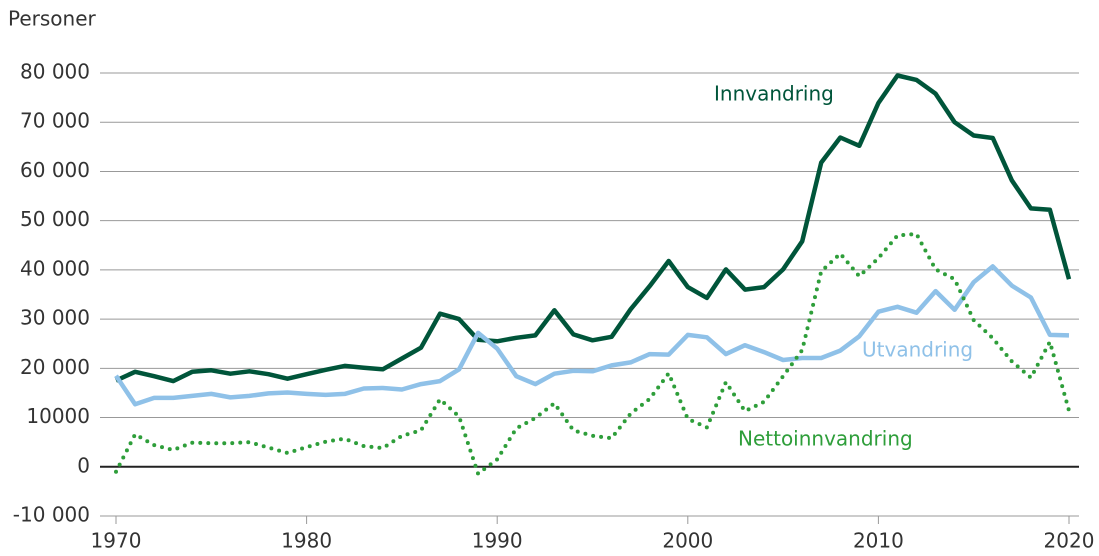 Image resolution: width=1099 pixels, height=556 pixels. What do you see at coordinates (55, 219) in the screenshot?
I see `y-tick-label: 50 000` at bounding box center [55, 219].